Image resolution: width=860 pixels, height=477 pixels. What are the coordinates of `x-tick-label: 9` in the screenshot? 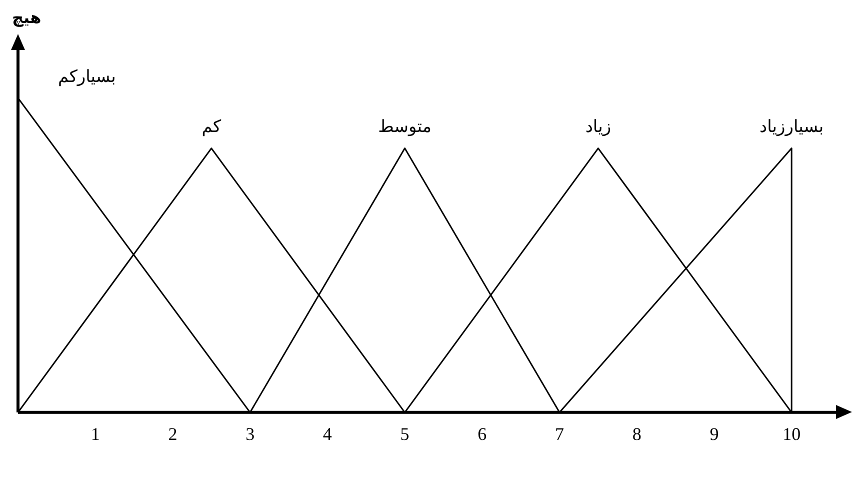 It's located at (714, 434).